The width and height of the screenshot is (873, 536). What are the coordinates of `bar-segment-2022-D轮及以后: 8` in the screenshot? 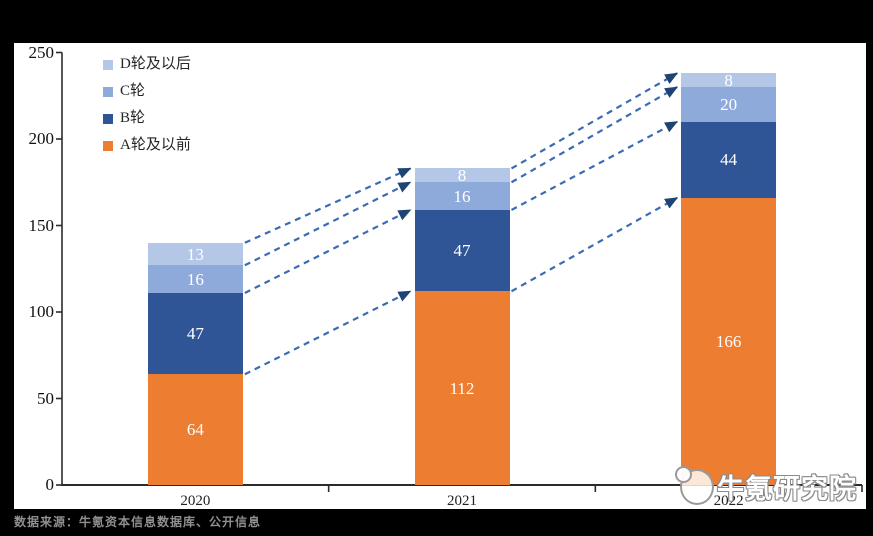 It's located at (729, 80).